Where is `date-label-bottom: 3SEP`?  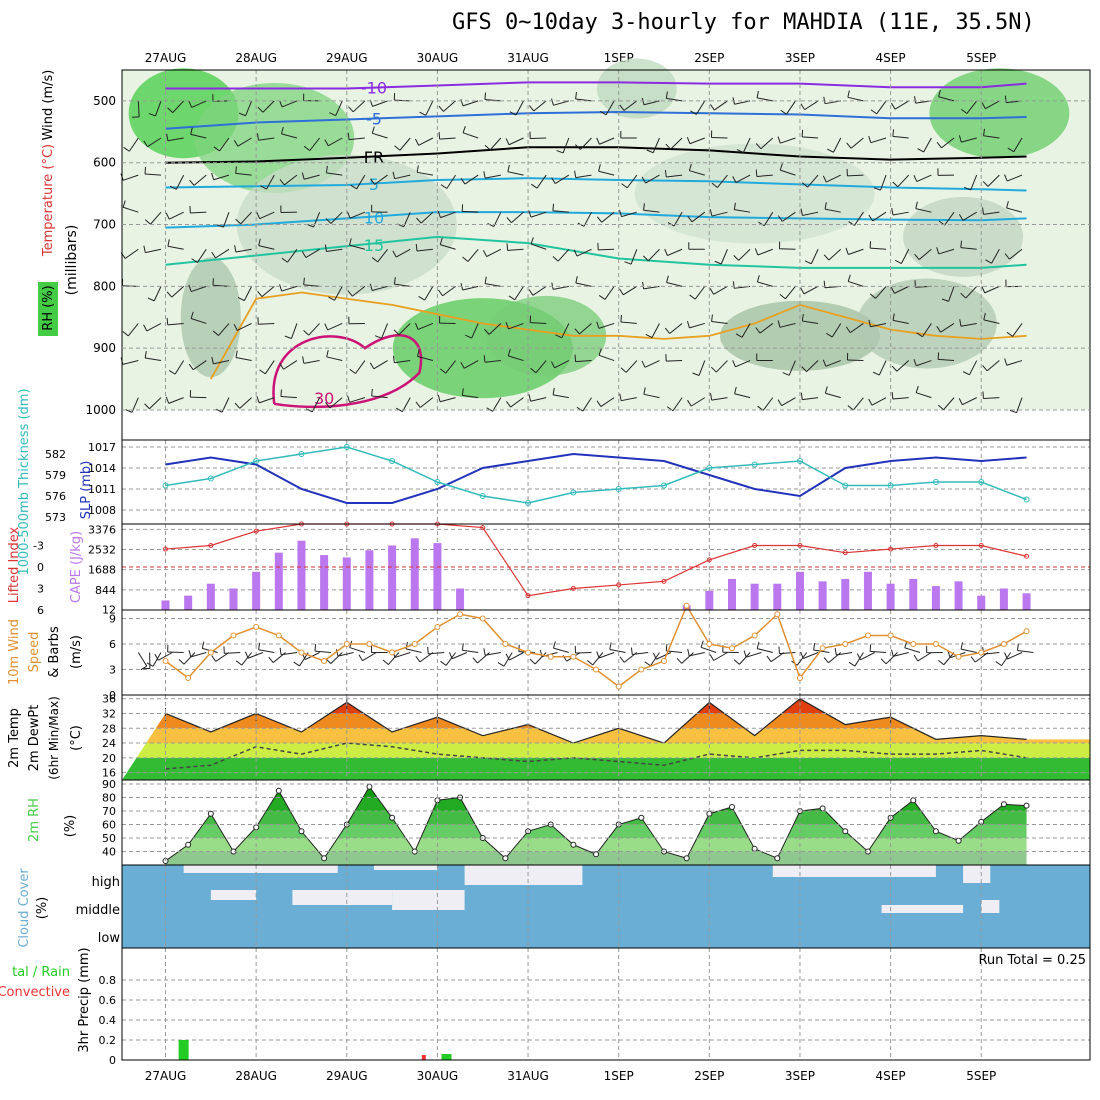
date-label-bottom: 3SEP is located at coordinates (800, 1076).